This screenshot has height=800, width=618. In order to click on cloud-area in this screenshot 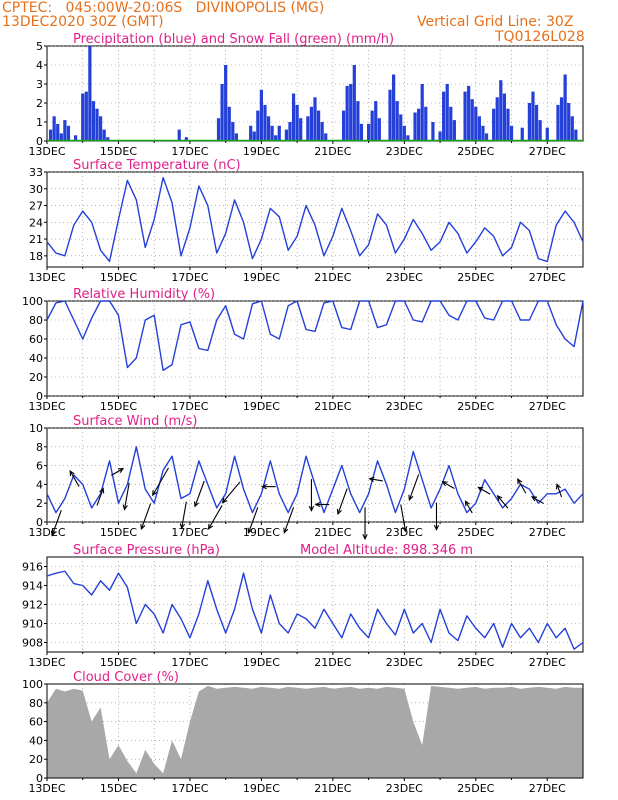, I will do `click(315, 731)`.